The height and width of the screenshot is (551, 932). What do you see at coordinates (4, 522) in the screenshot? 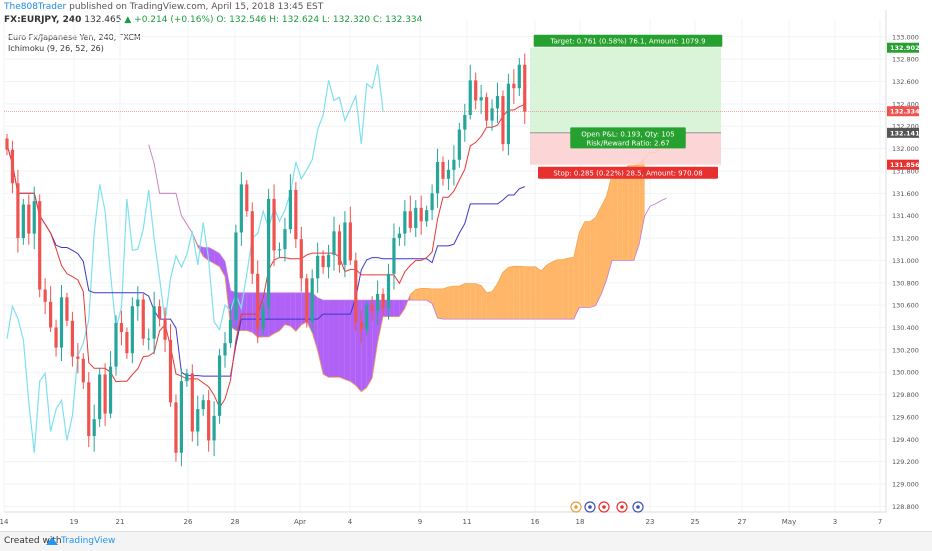
I see `time-tick-label: 14` at bounding box center [4, 522].